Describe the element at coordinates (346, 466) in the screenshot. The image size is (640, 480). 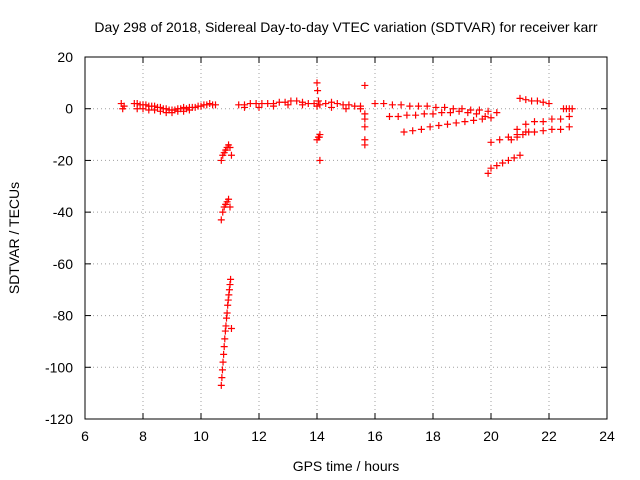
I see `x-axis-title: GPS time / hours` at that location.